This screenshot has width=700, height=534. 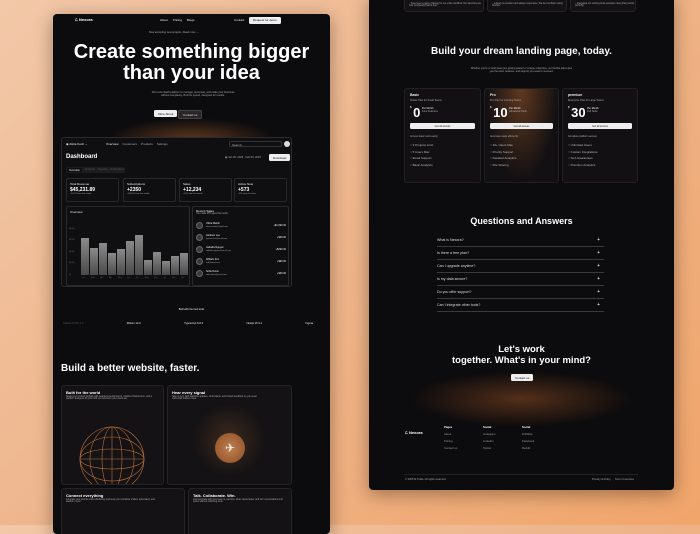 I want to click on footer-link: LinkedIn, so click(x=488, y=441).